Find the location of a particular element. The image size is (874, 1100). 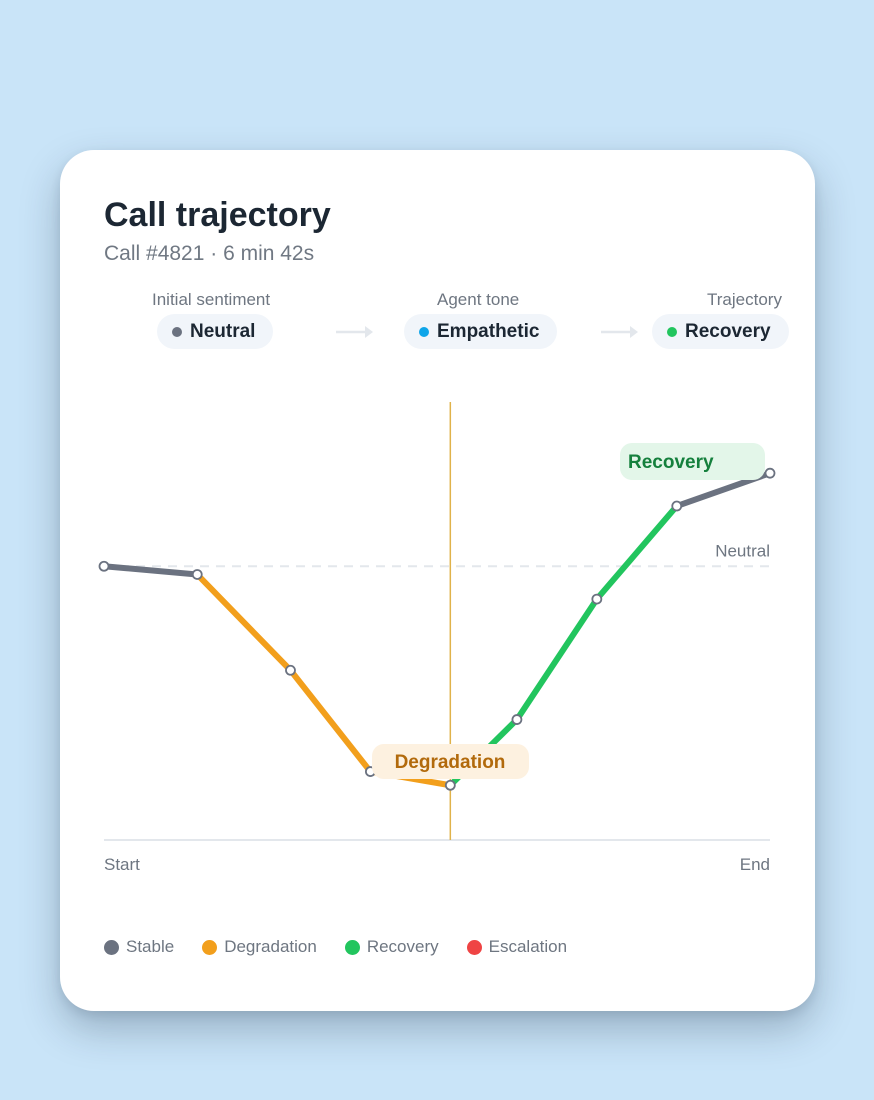

stage-pill-initial-sentiment: Neutral is located at coordinates (215, 331).